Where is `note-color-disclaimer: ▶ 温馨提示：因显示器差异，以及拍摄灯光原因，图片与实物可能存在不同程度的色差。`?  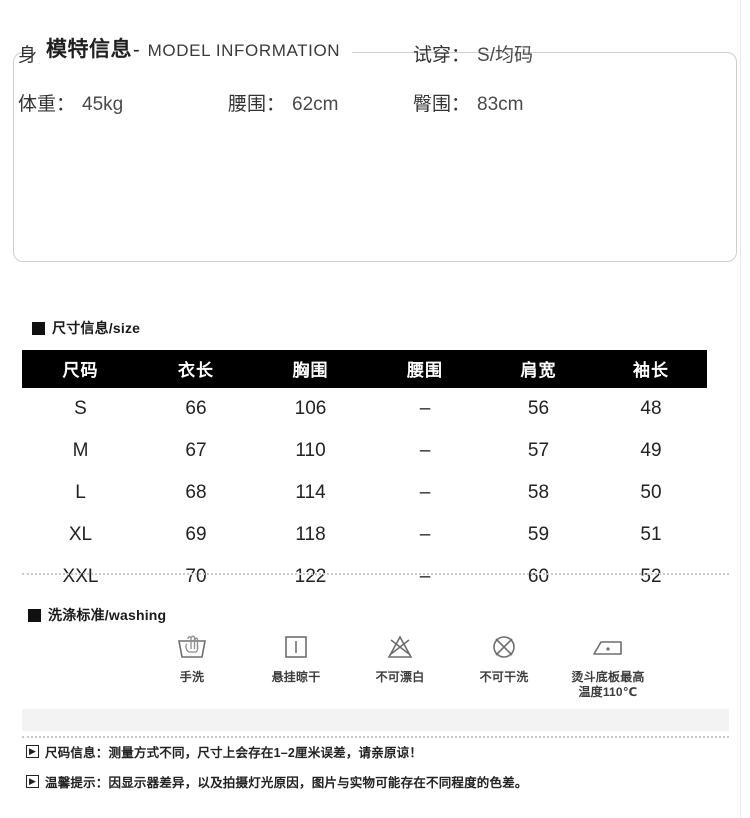
note-color-disclaimer: ▶ 温馨提示：因显示器差异，以及拍摄灯光原因，图片与实物可能存在不同程度的色差。 is located at coordinates (376, 781).